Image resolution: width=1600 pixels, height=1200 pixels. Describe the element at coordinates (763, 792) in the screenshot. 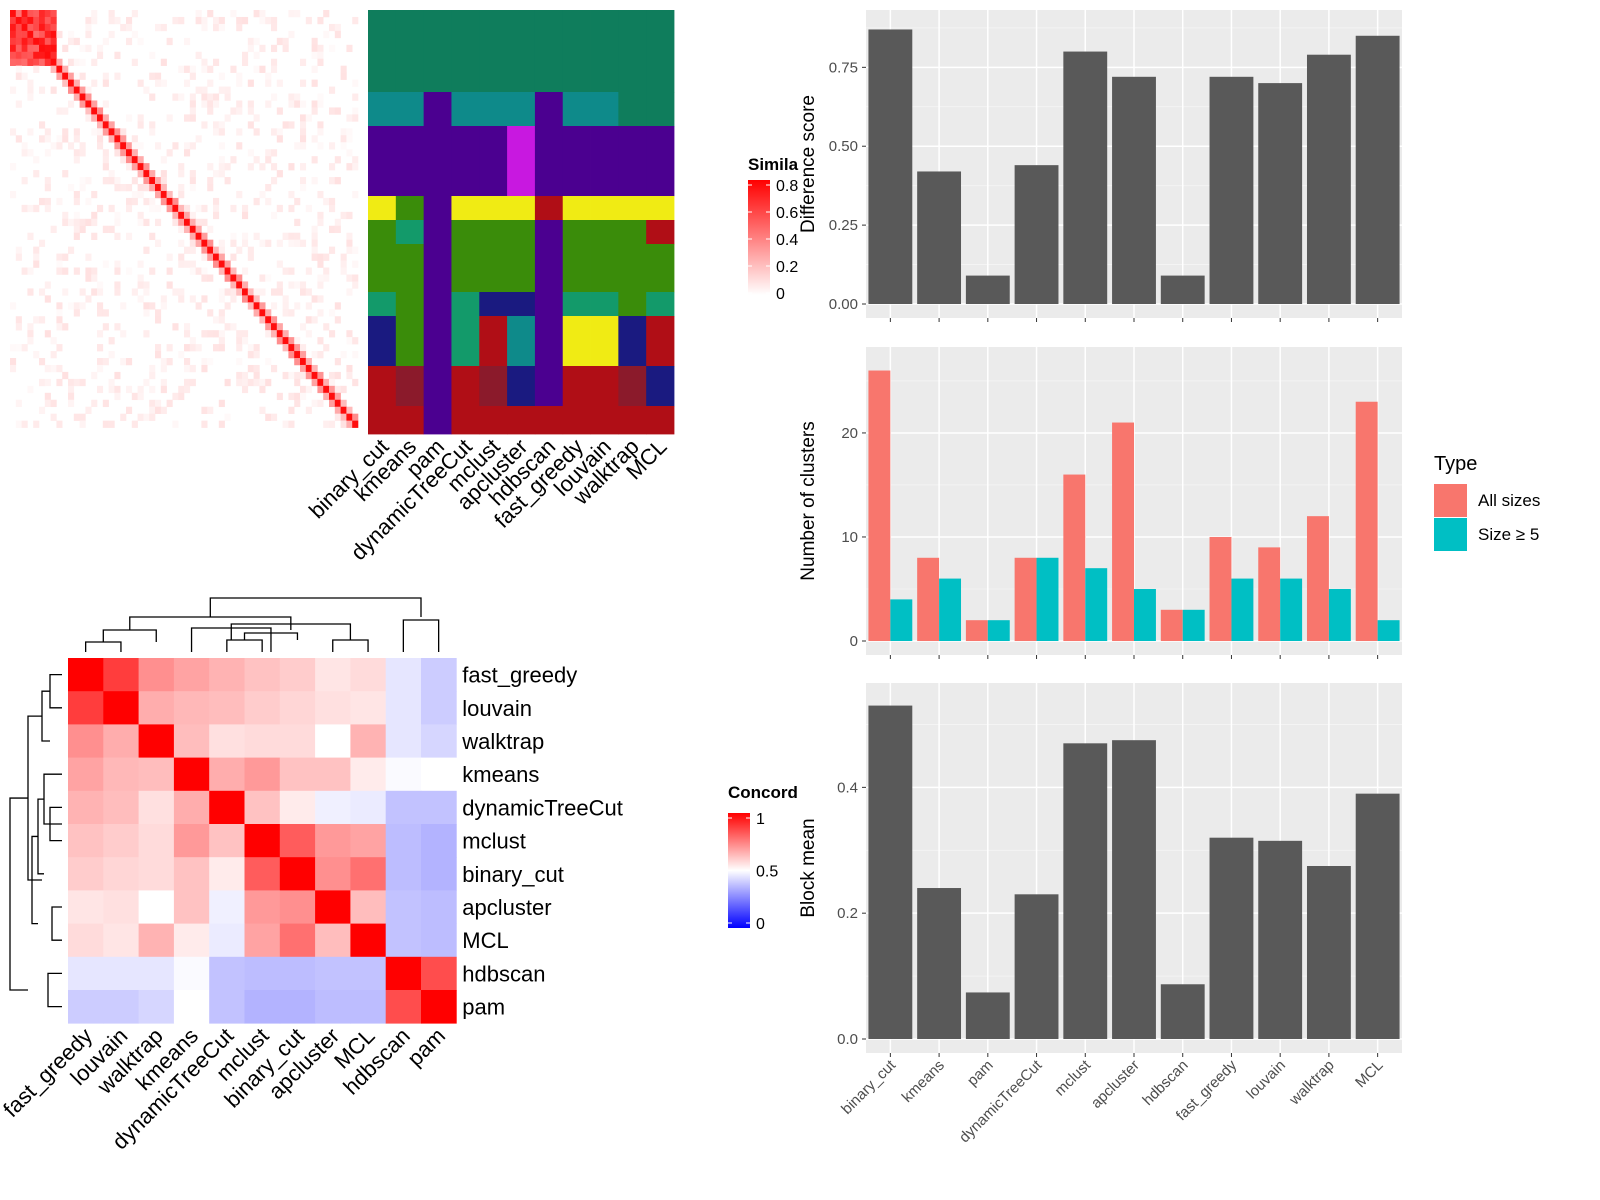

I see `concordance-legend-title: Concord` at that location.